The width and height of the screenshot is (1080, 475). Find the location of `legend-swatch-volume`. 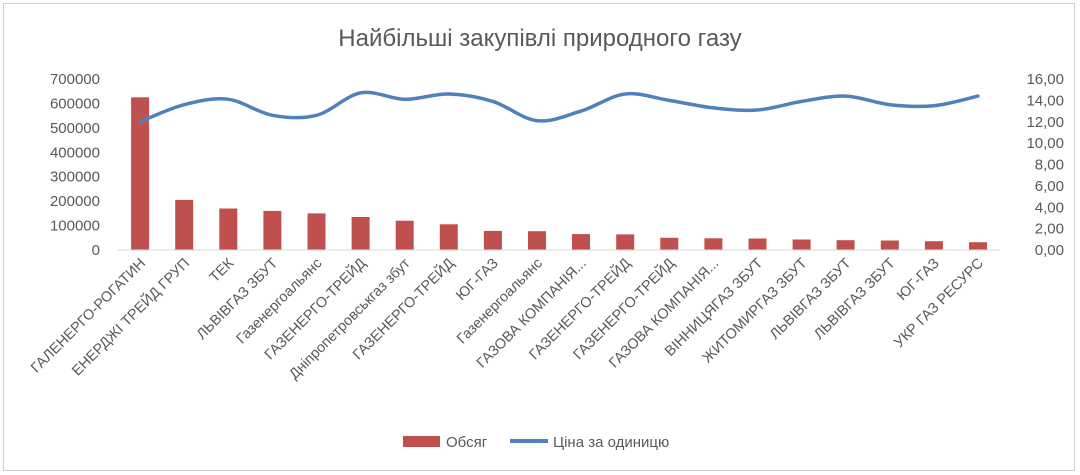

legend-swatch-volume is located at coordinates (421, 441).